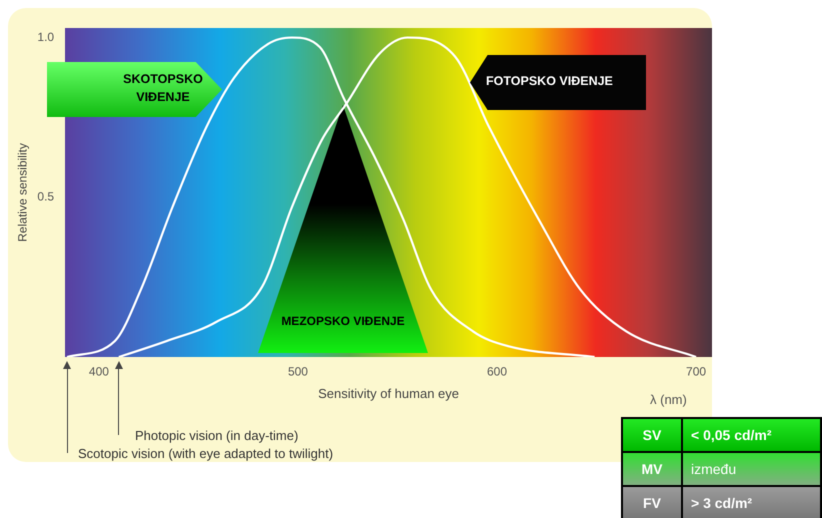  Describe the element at coordinates (653, 469) in the screenshot. I see `text: MV` at that location.